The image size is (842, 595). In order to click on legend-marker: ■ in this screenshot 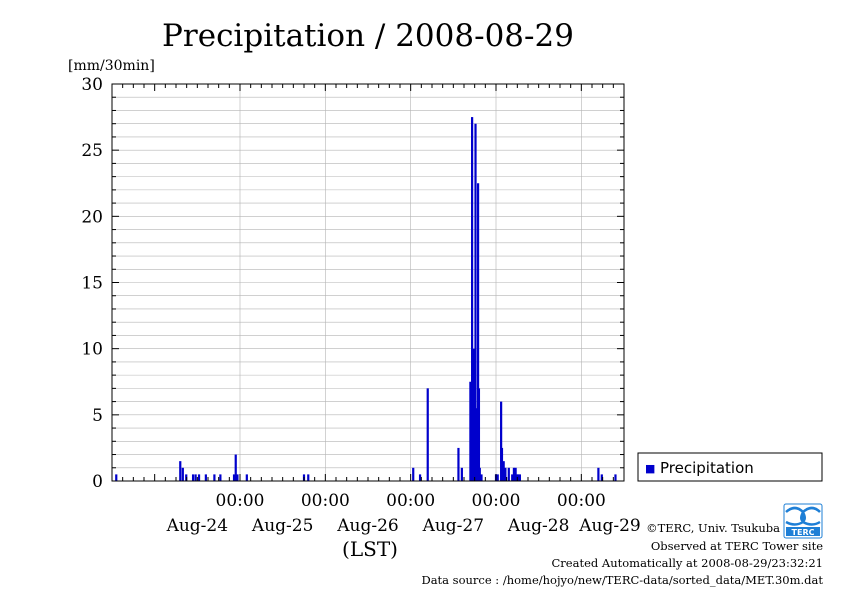, I will do `click(650, 468)`.